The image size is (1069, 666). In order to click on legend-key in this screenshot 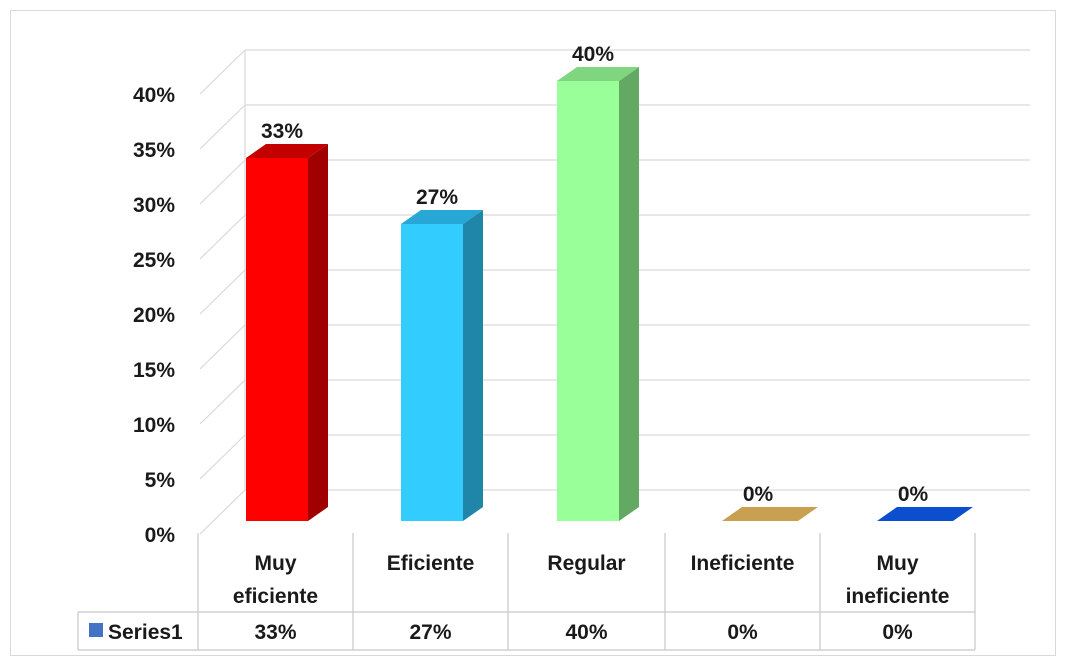, I will do `click(96, 630)`.